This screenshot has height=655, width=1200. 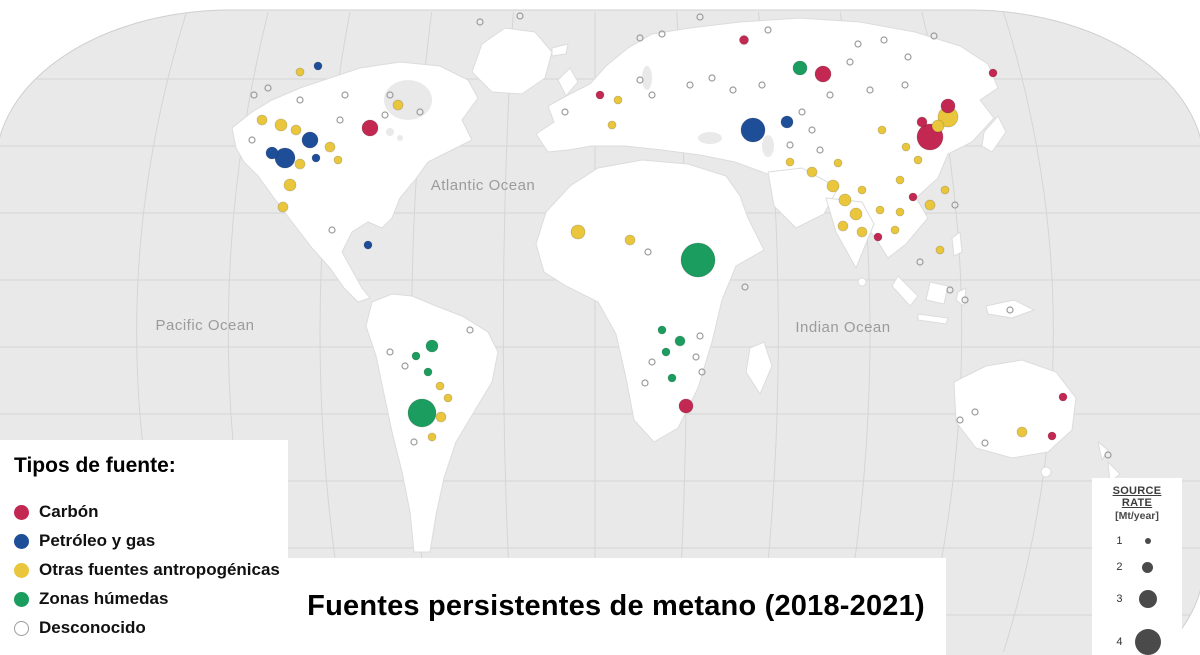 I want to click on landmass-new-guinea, so click(x=1010, y=309).